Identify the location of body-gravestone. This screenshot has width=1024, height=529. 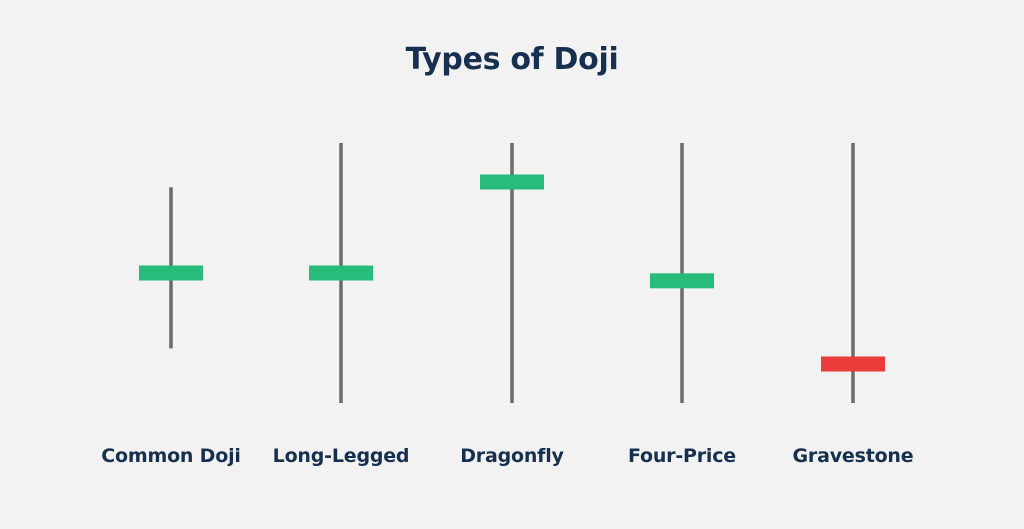
(853, 364).